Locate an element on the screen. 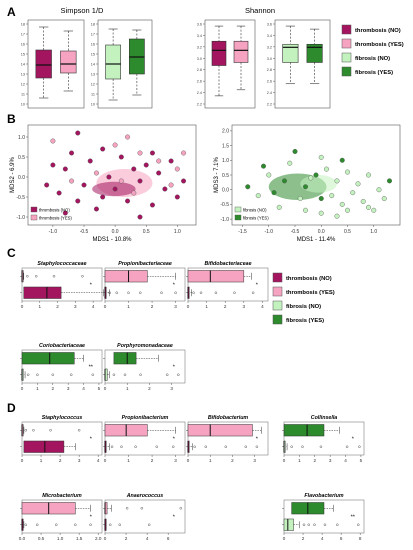 Image resolution: width=413 pixels, height=550 pixels. y-tick-label: -0.5 is located at coordinates (20, 198).